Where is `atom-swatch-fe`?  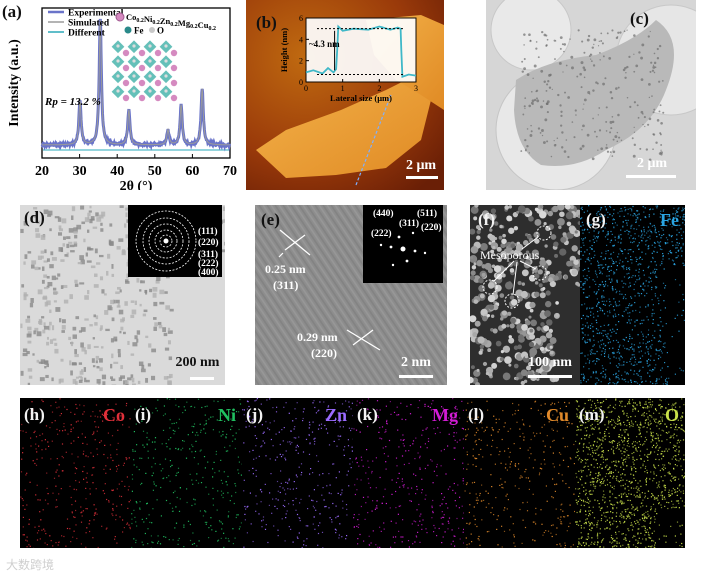
atom-swatch-fe is located at coordinates (128, 30).